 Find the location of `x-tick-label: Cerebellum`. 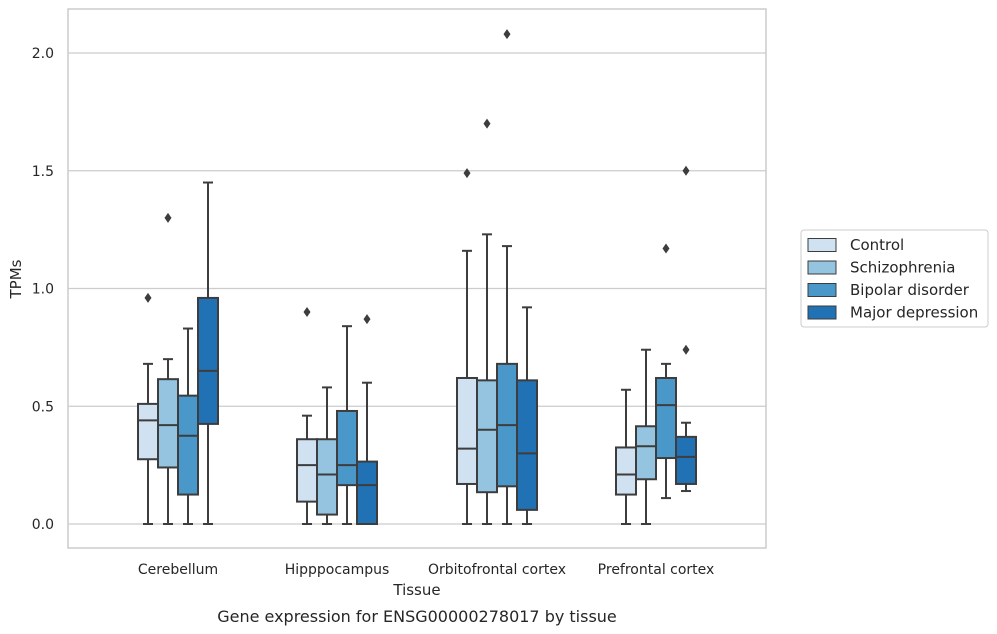

x-tick-label: Cerebellum is located at coordinates (178, 570).